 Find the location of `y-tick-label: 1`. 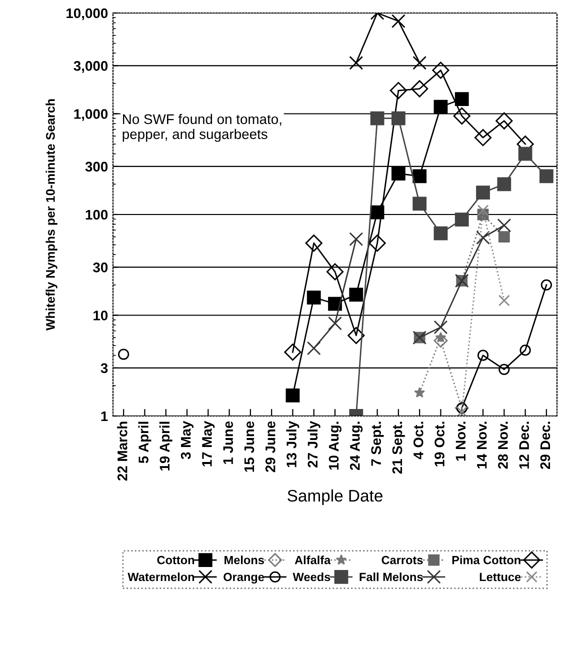

y-tick-label: 1 is located at coordinates (104, 416).